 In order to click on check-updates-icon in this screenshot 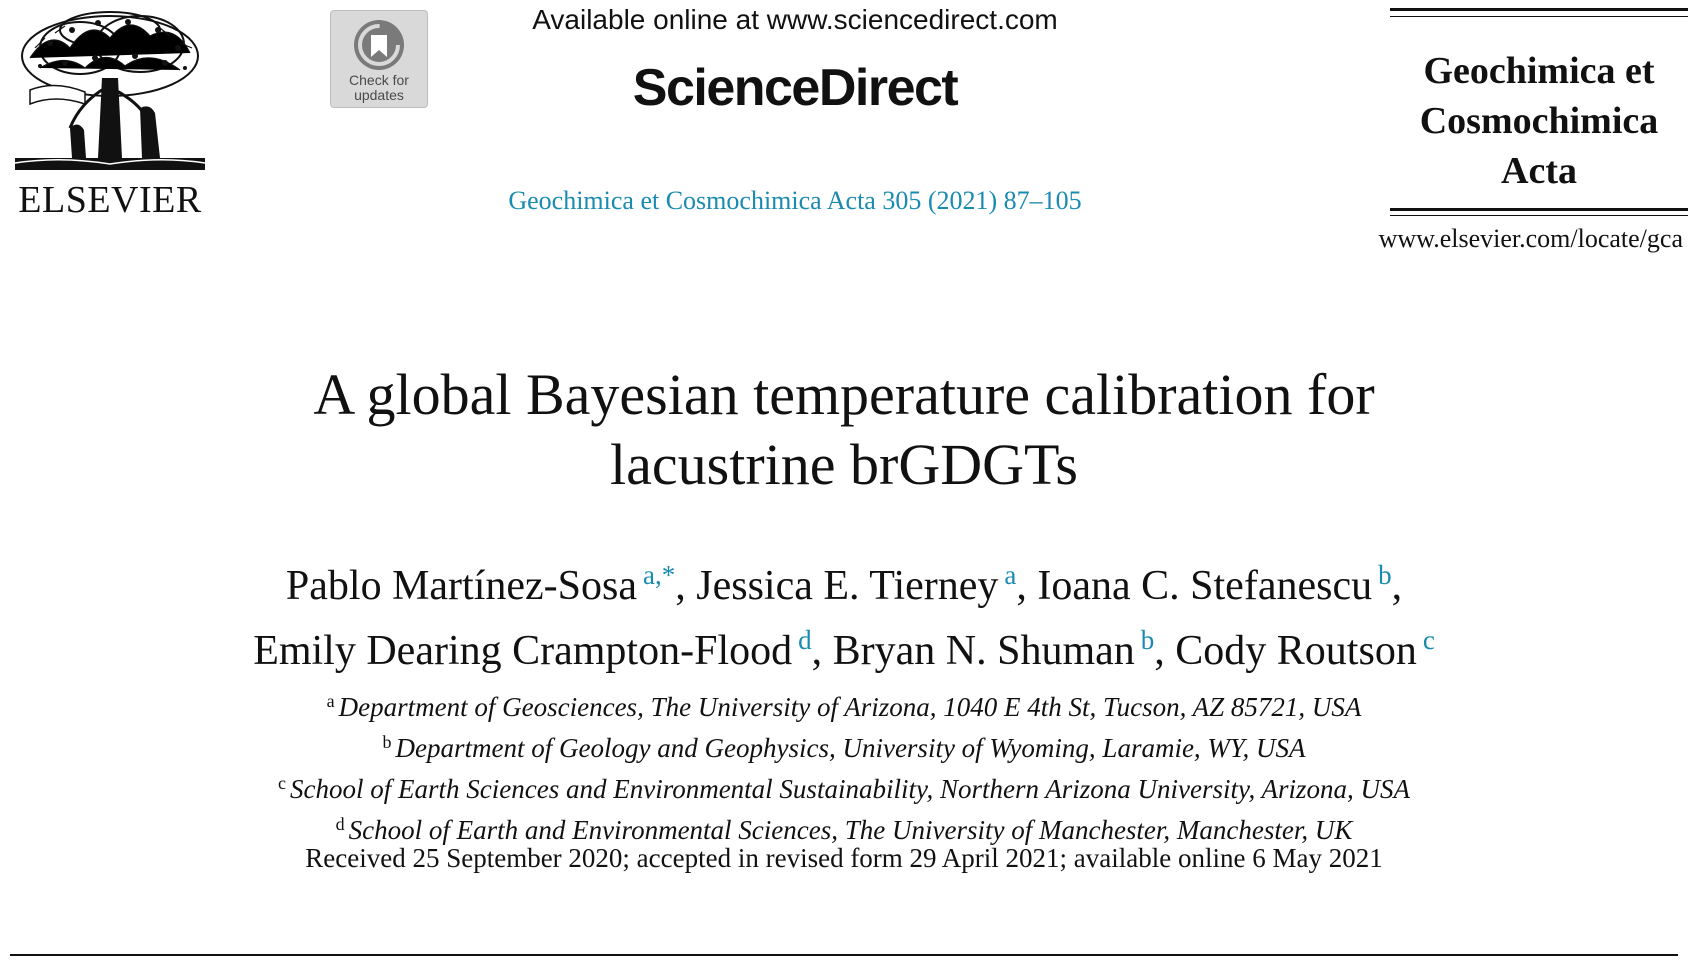, I will do `click(379, 45)`.